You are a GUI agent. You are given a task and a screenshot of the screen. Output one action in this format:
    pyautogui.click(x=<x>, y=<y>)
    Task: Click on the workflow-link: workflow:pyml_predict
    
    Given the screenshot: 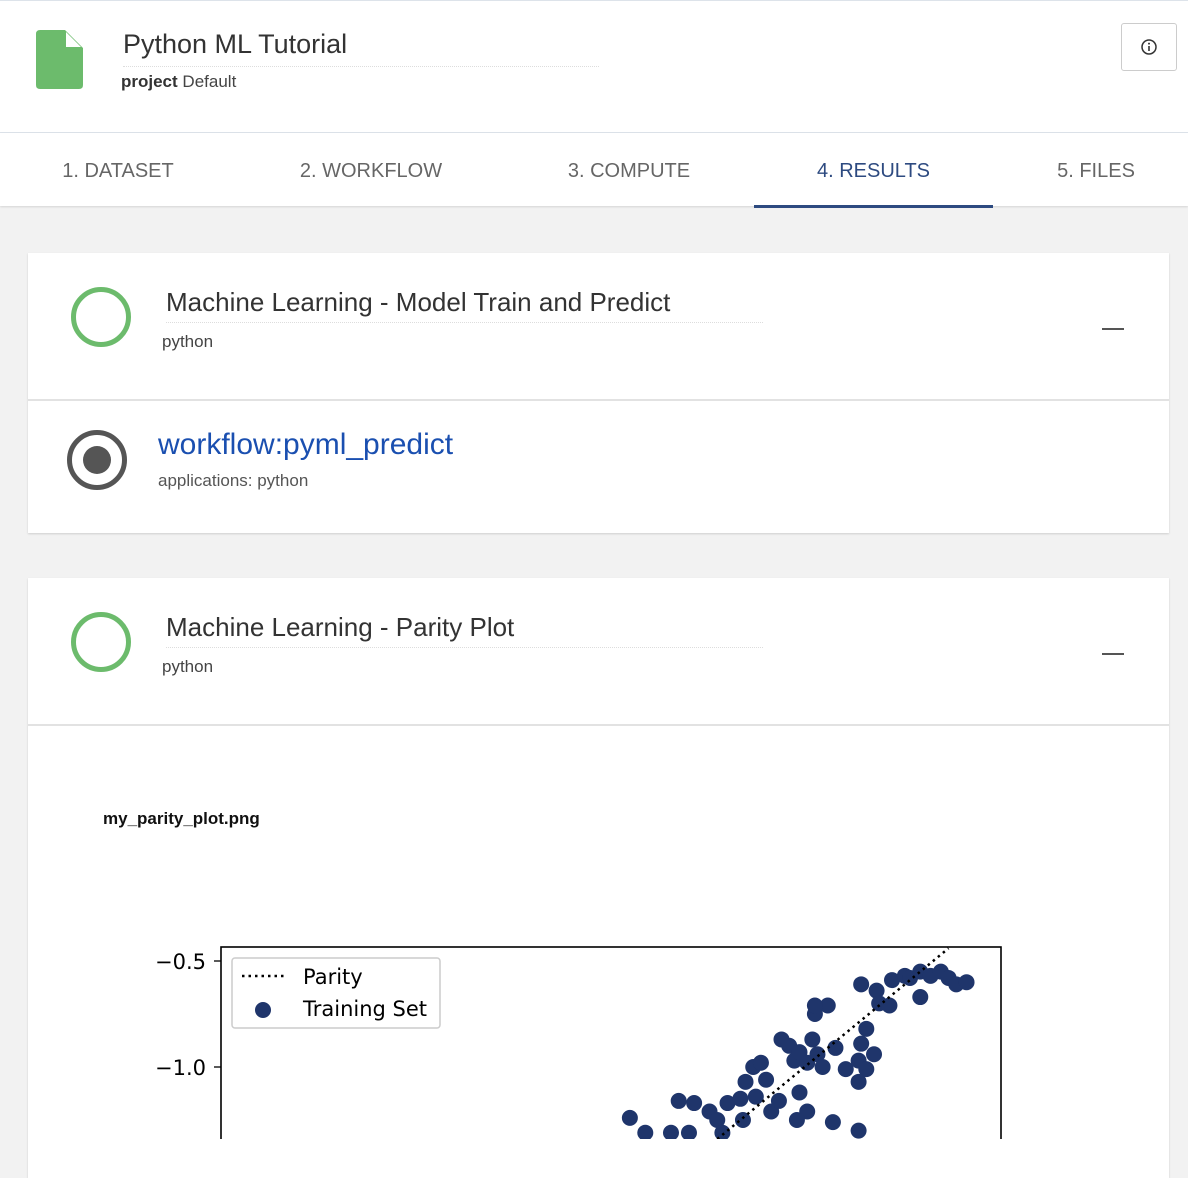 What is the action you would take?
    pyautogui.click(x=306, y=444)
    